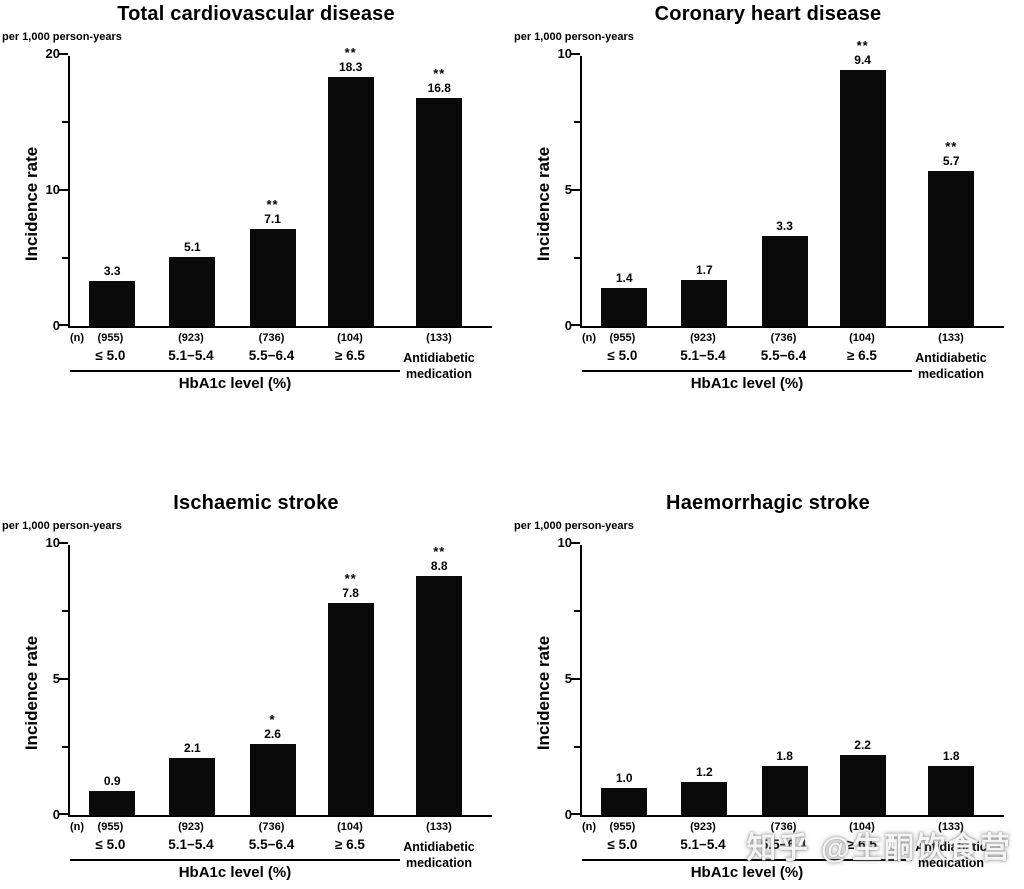 This screenshot has height=889, width=1024. Describe the element at coordinates (192, 777) in the screenshot. I see `bar-group: 2.1` at that location.